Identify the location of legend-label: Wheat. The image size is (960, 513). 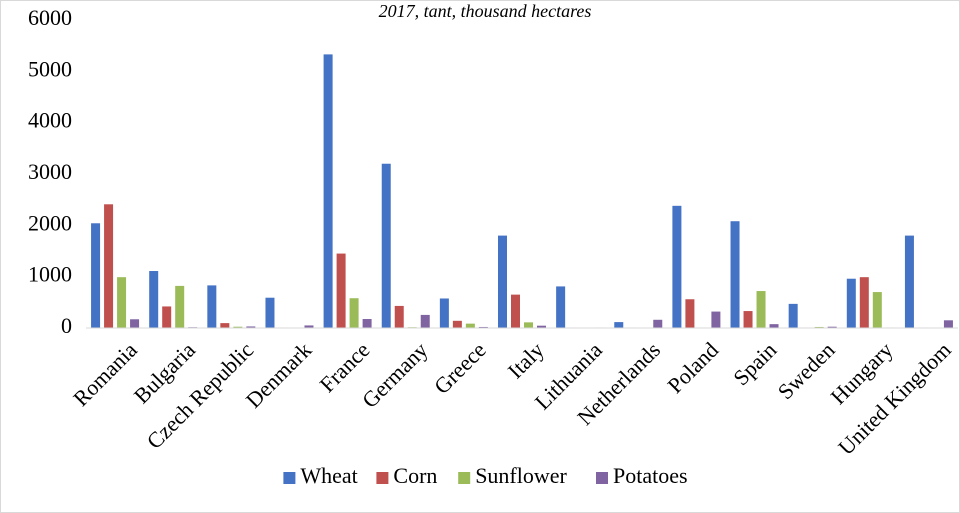
(328, 475).